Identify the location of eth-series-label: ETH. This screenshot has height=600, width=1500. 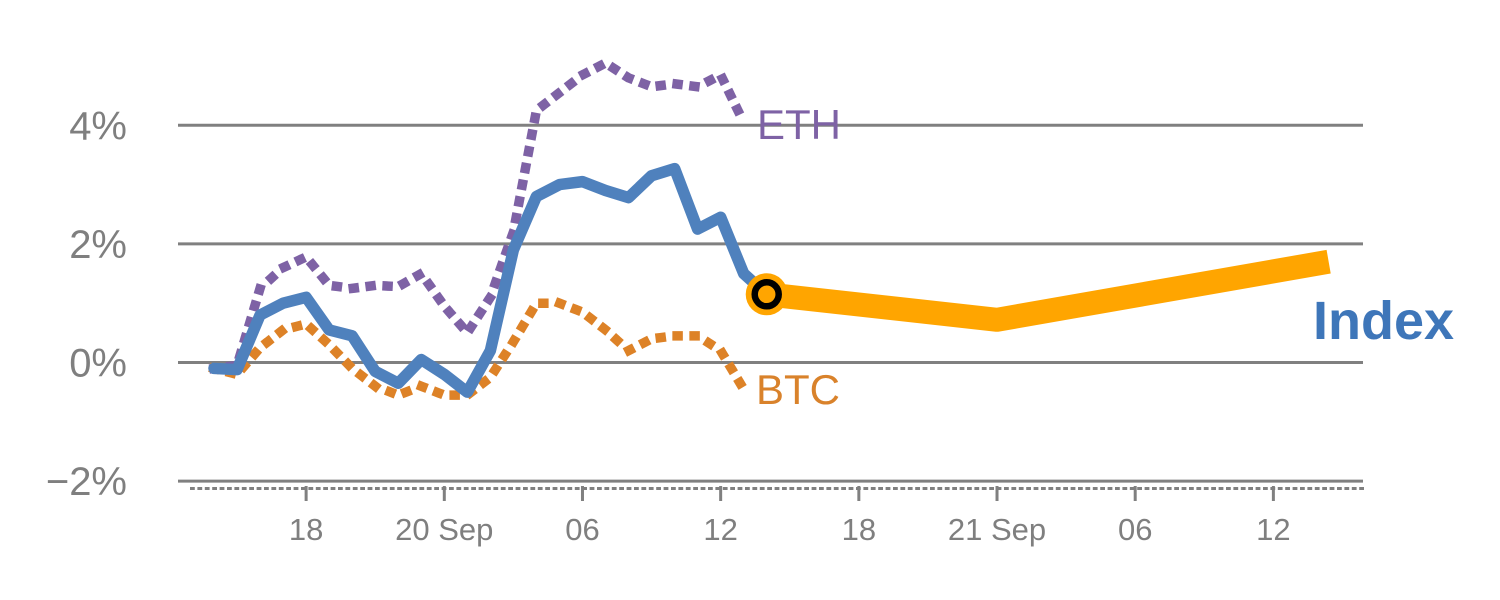
(799, 124).